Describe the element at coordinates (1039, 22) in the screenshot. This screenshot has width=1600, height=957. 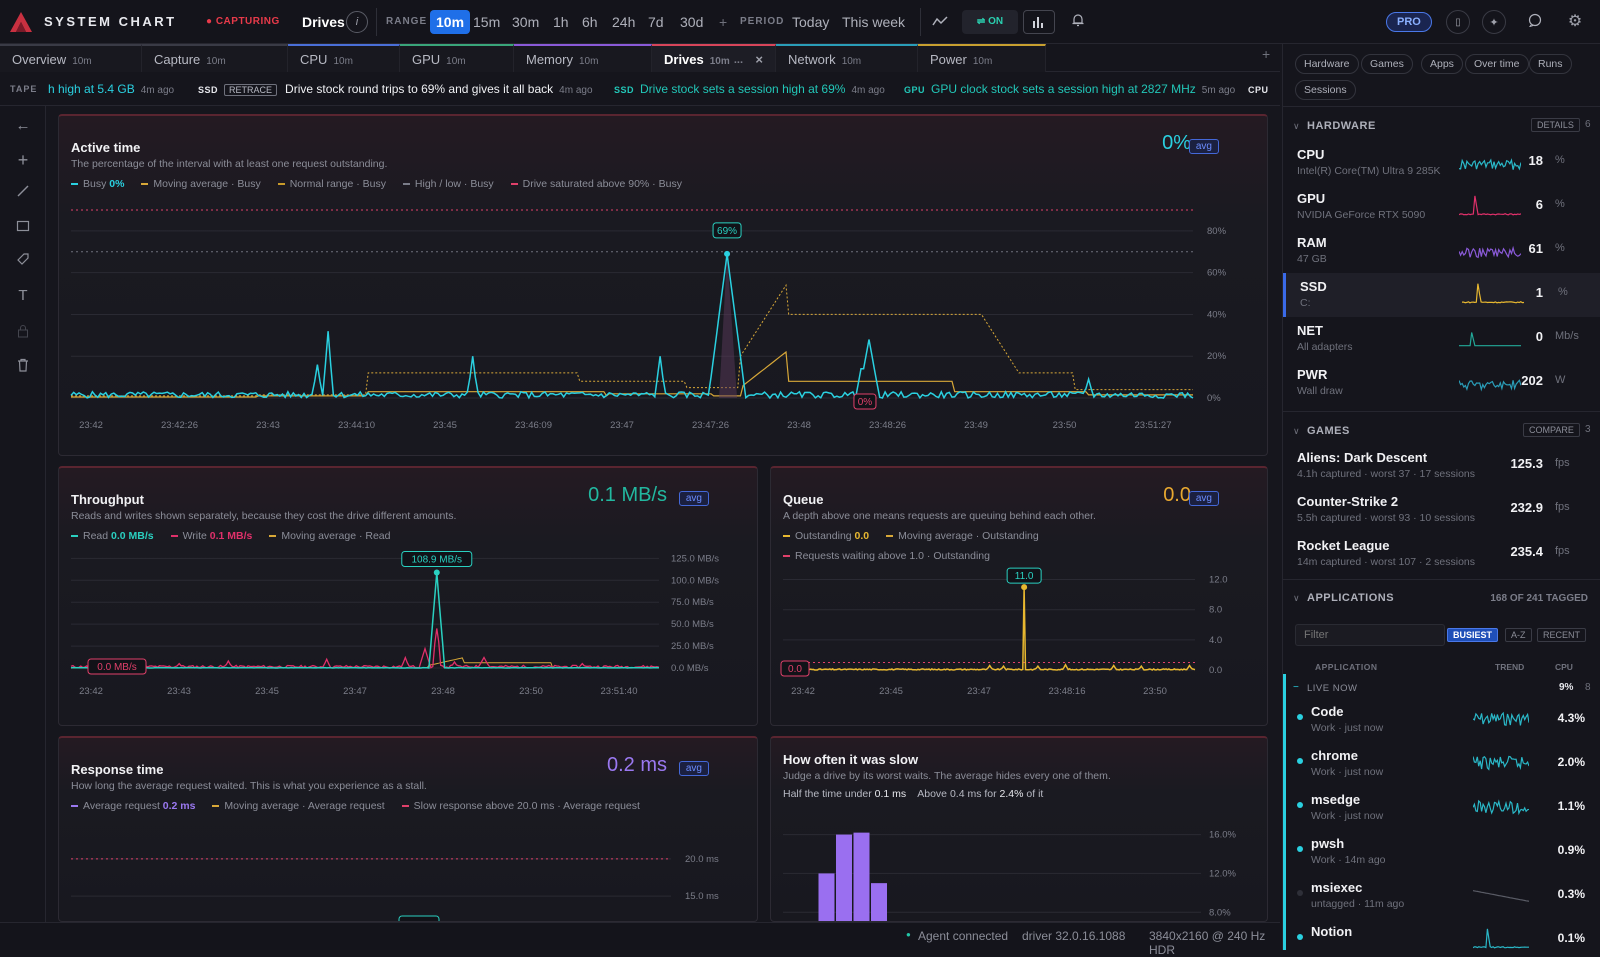
I see `bar-chart-icon` at that location.